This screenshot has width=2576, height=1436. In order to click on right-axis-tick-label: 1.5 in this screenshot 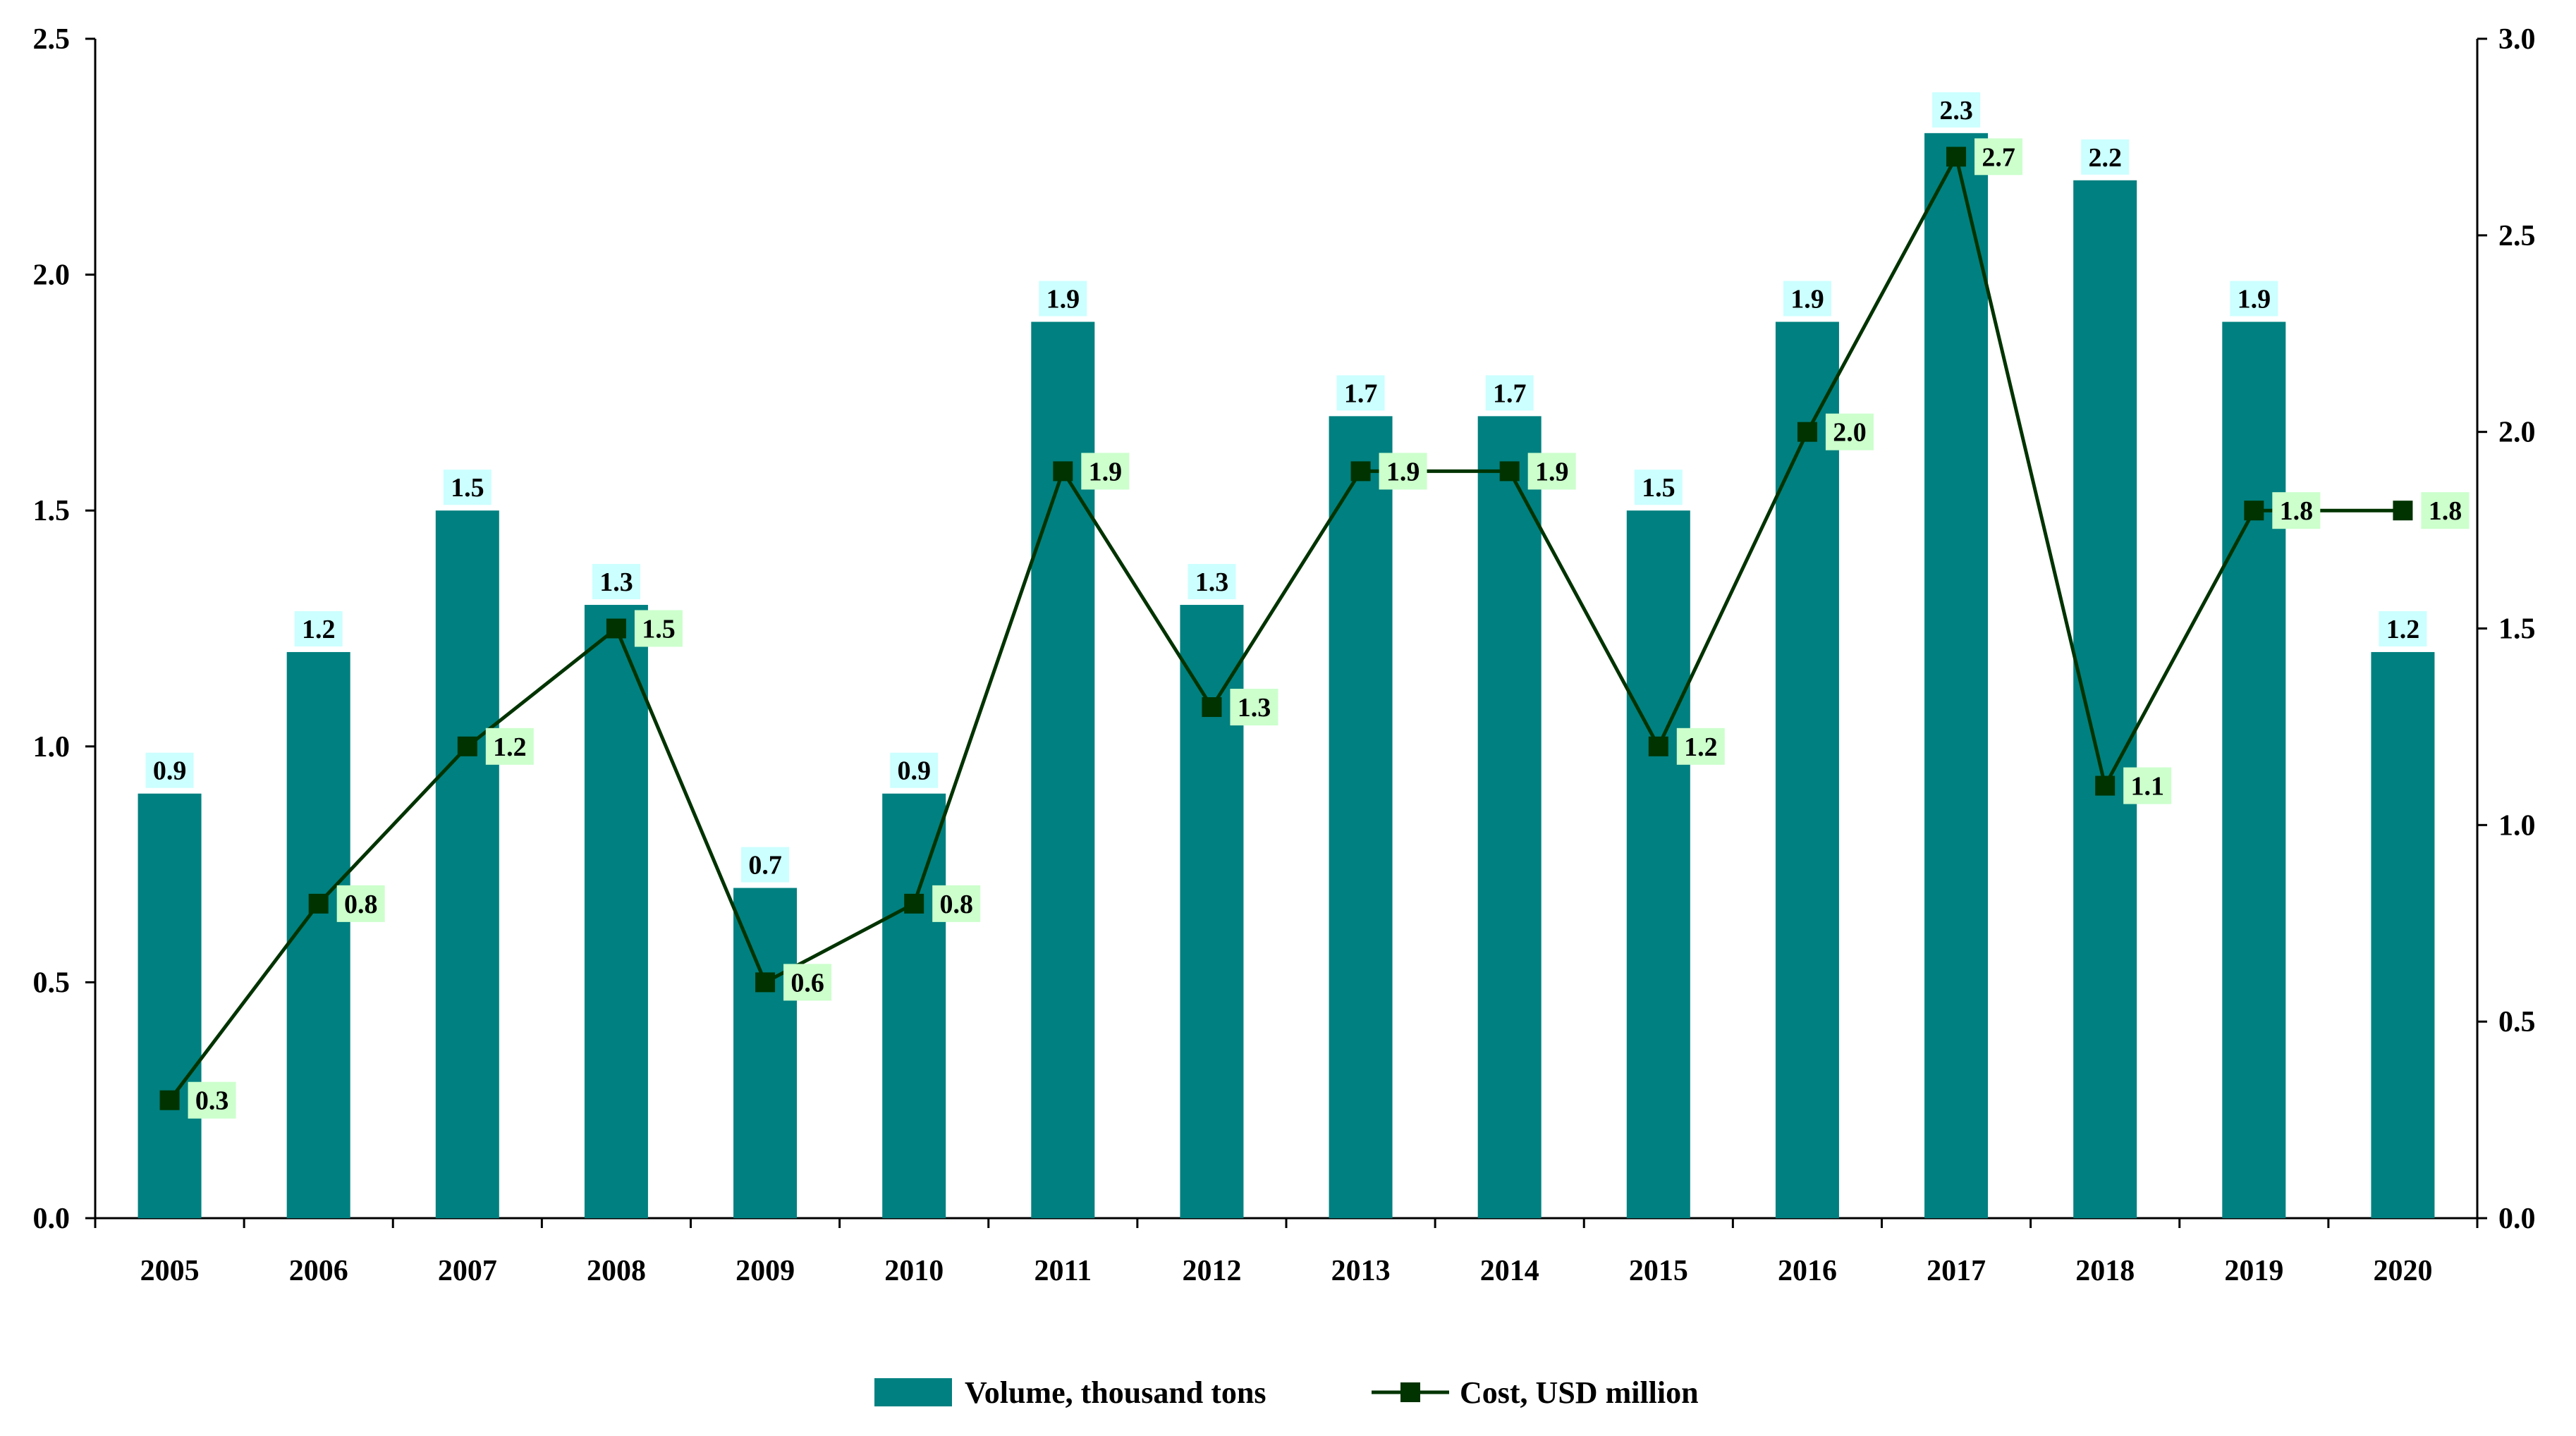, I will do `click(2517, 629)`.